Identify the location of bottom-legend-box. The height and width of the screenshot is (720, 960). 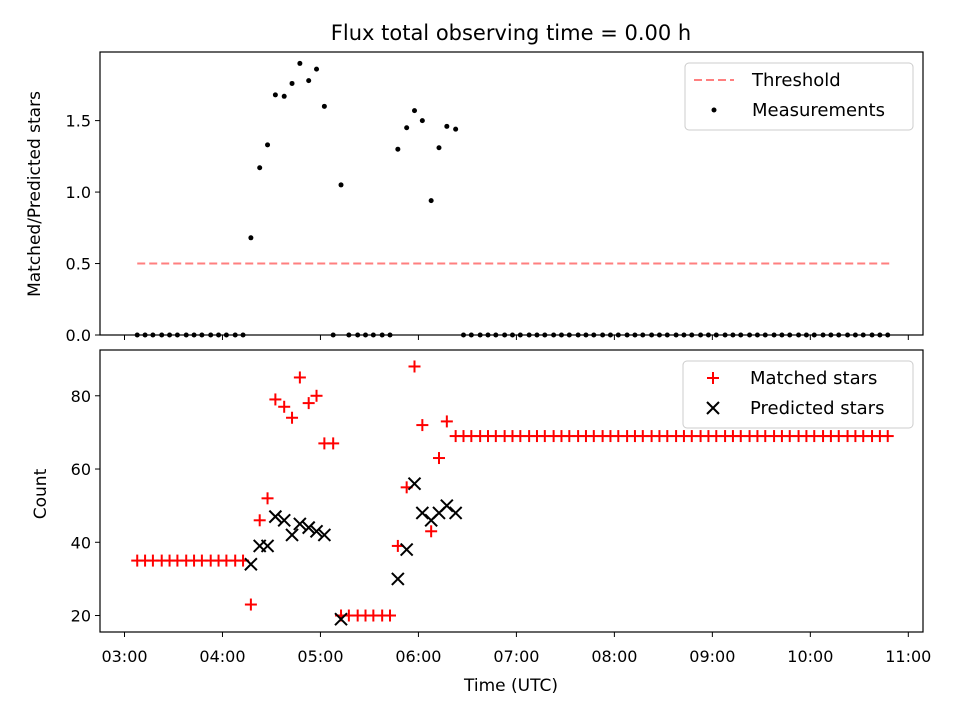
(798, 394).